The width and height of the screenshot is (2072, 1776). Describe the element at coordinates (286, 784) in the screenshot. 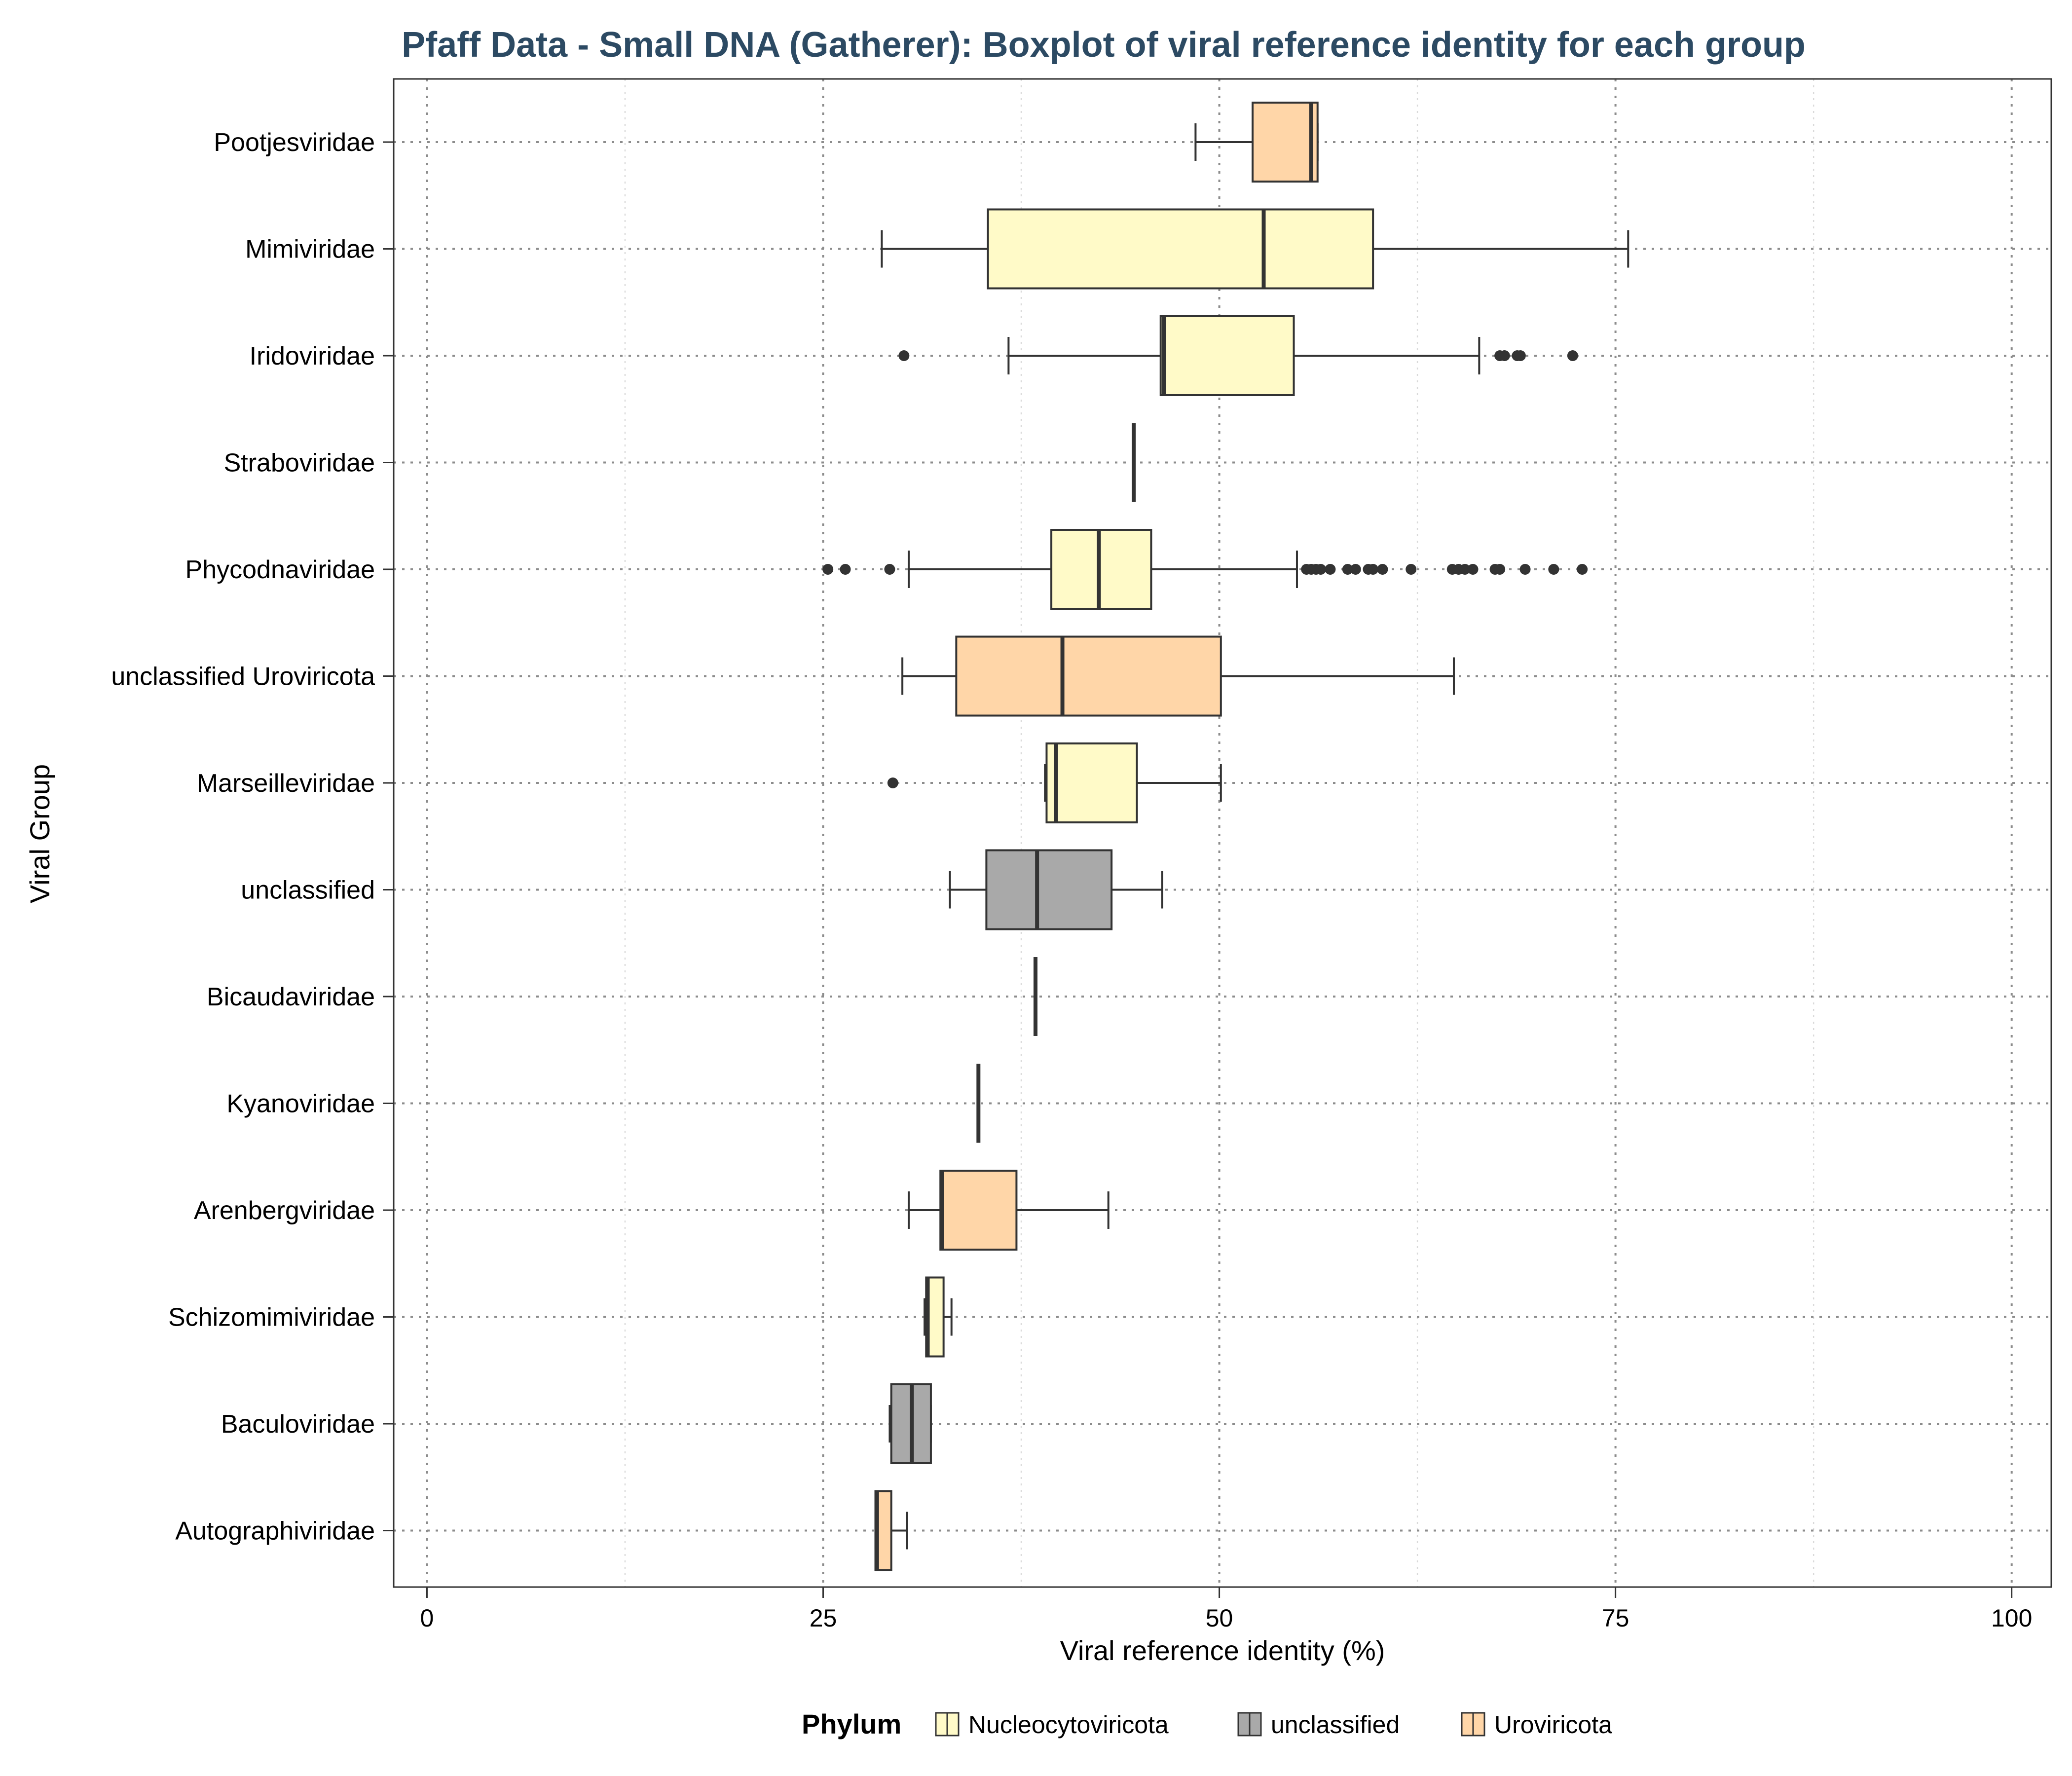

I see `y-tick-label: Marseilleviridae` at that location.